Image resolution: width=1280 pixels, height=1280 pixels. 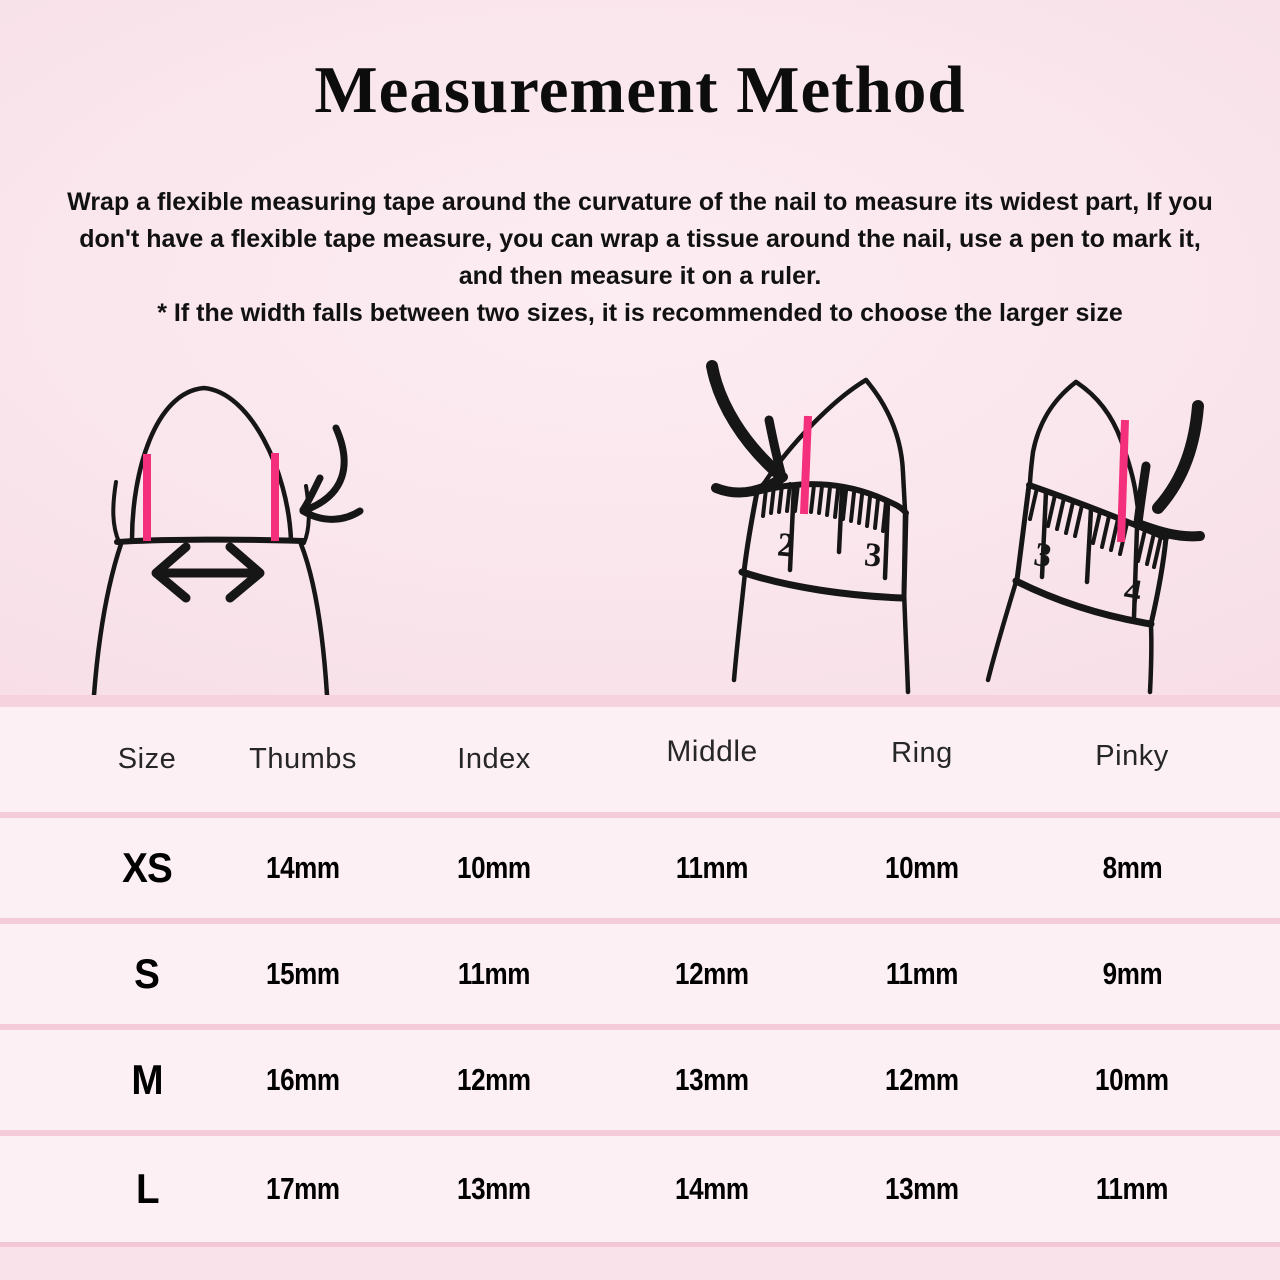 What do you see at coordinates (147, 759) in the screenshot?
I see `column-header-size: Size` at bounding box center [147, 759].